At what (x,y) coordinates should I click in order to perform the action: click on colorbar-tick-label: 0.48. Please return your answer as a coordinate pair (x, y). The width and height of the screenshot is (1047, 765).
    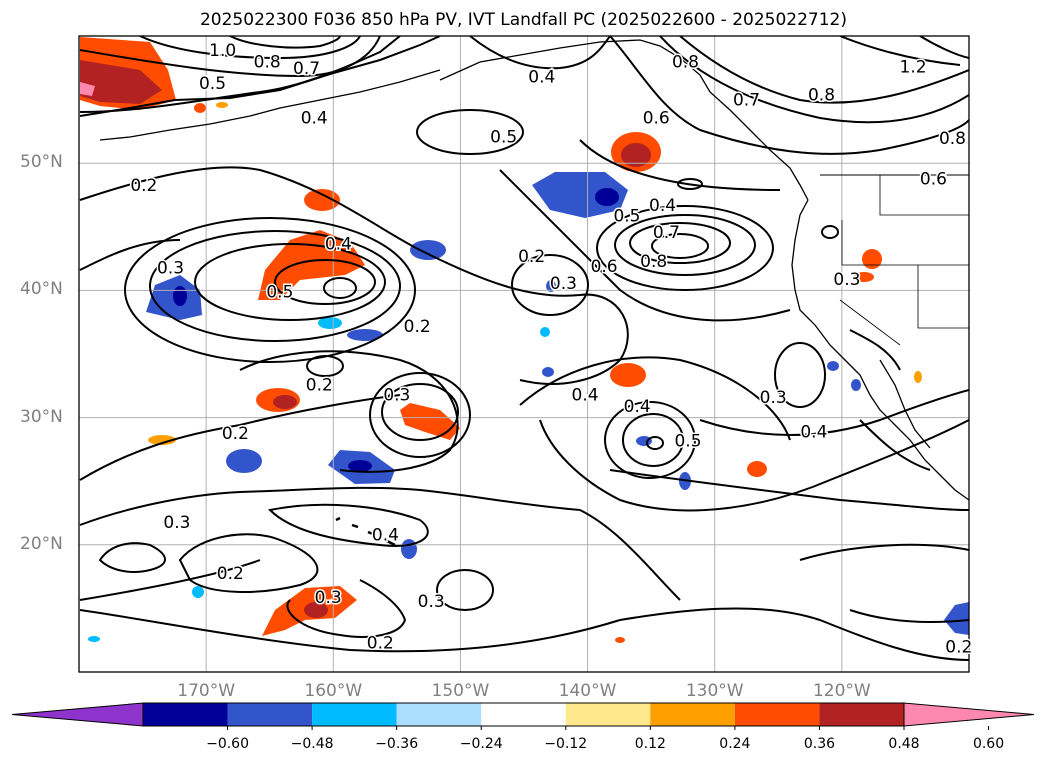
    Looking at the image, I should click on (904, 744).